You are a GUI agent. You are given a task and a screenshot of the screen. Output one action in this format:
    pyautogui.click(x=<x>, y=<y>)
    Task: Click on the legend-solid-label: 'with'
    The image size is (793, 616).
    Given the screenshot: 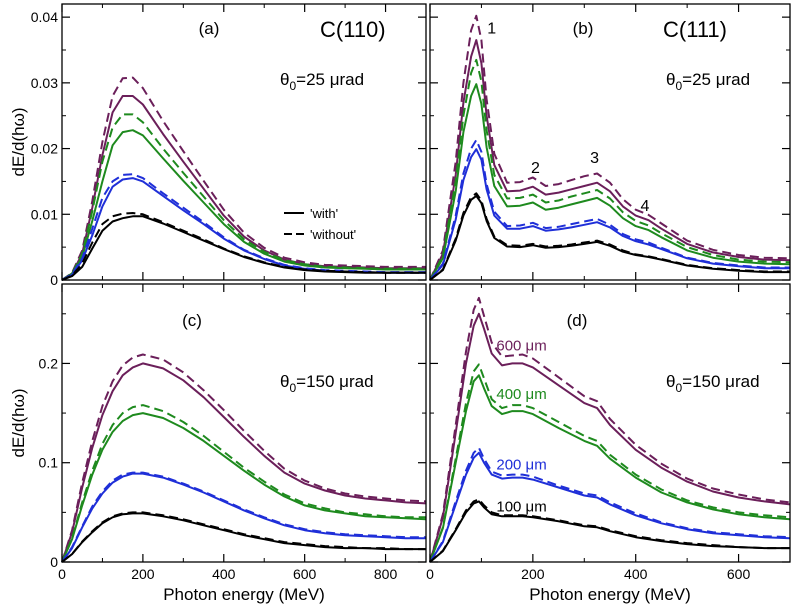 What is the action you would take?
    pyautogui.click(x=324, y=213)
    